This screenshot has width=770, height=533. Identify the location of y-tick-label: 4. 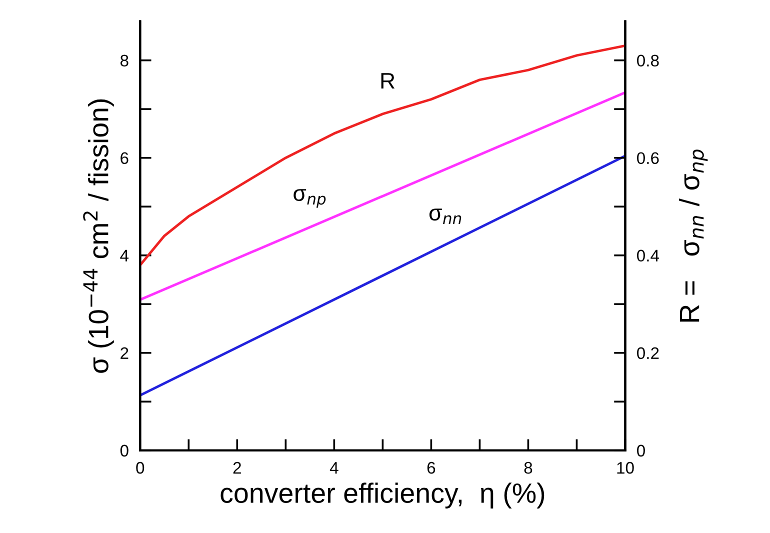
(124, 256).